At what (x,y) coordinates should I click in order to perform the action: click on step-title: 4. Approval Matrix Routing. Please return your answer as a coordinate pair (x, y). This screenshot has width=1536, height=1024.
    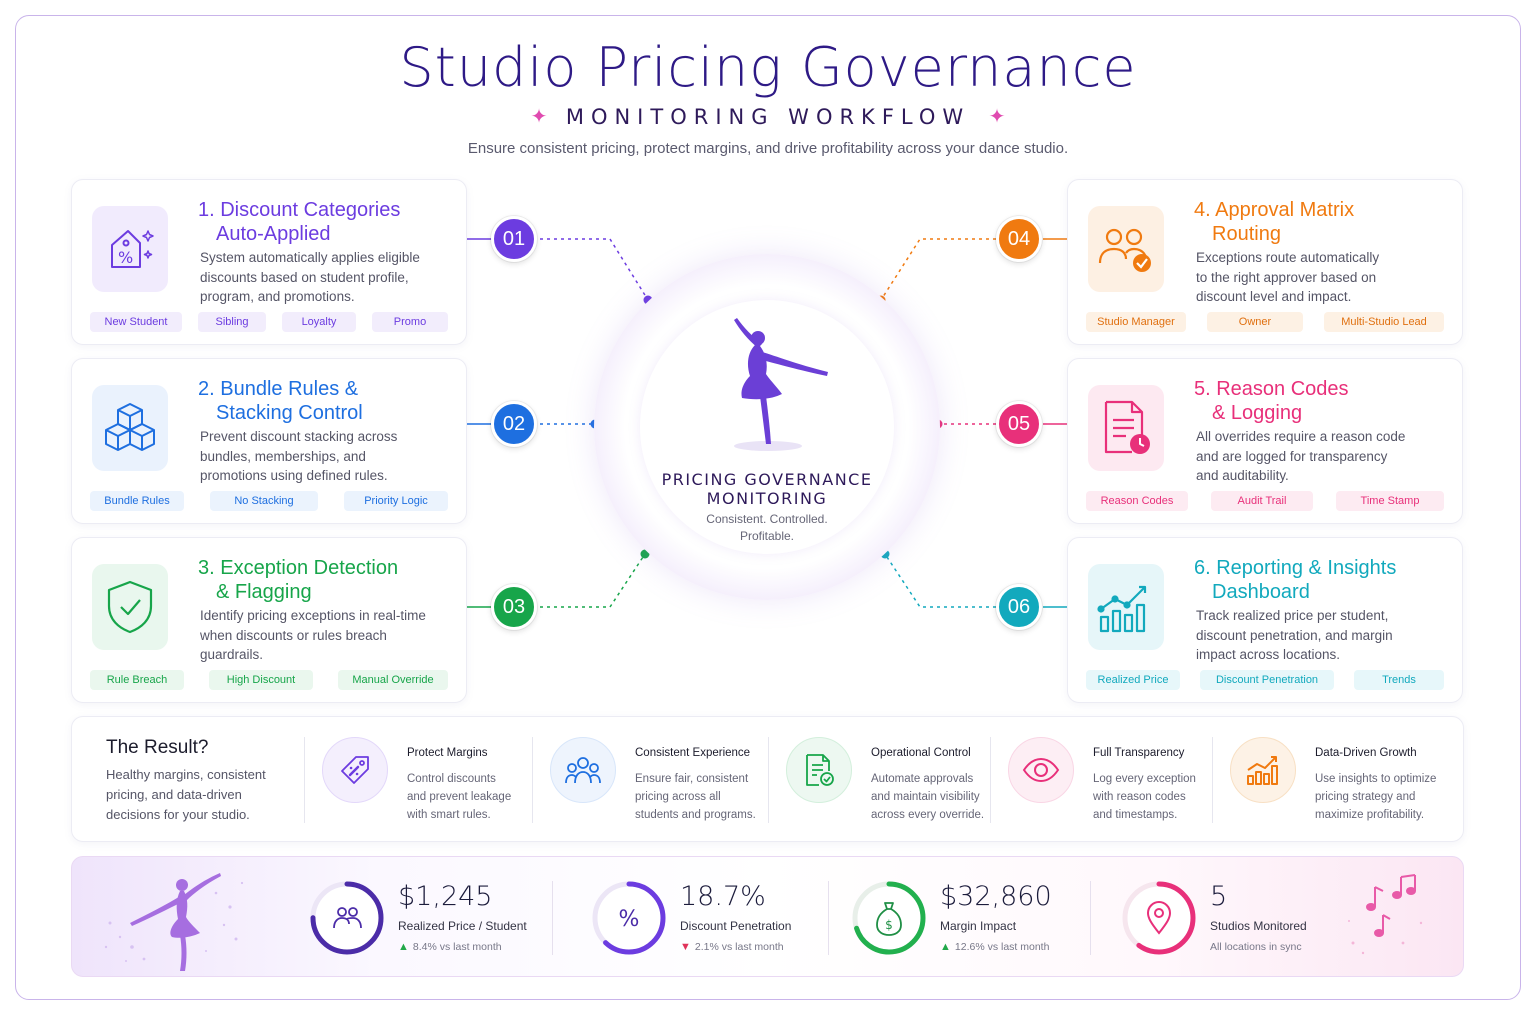
    Looking at the image, I should click on (1274, 222).